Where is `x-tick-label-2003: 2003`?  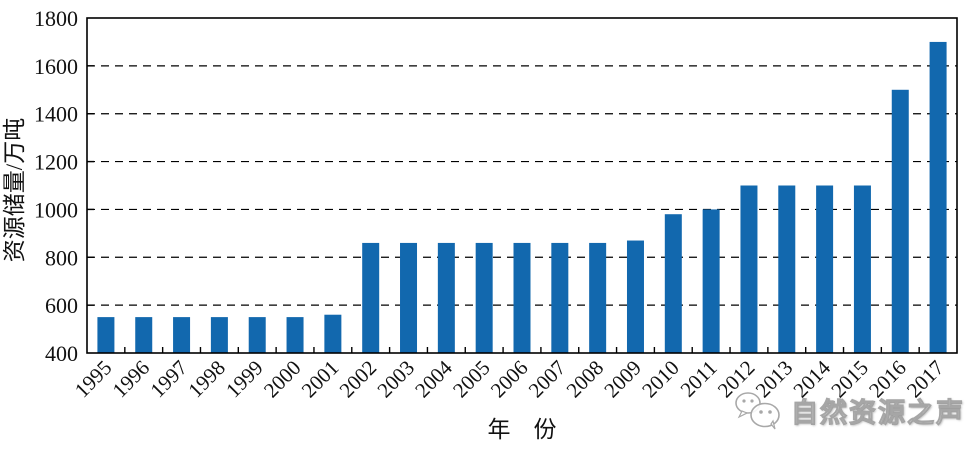
x-tick-label-2003: 2003 is located at coordinates (395, 379).